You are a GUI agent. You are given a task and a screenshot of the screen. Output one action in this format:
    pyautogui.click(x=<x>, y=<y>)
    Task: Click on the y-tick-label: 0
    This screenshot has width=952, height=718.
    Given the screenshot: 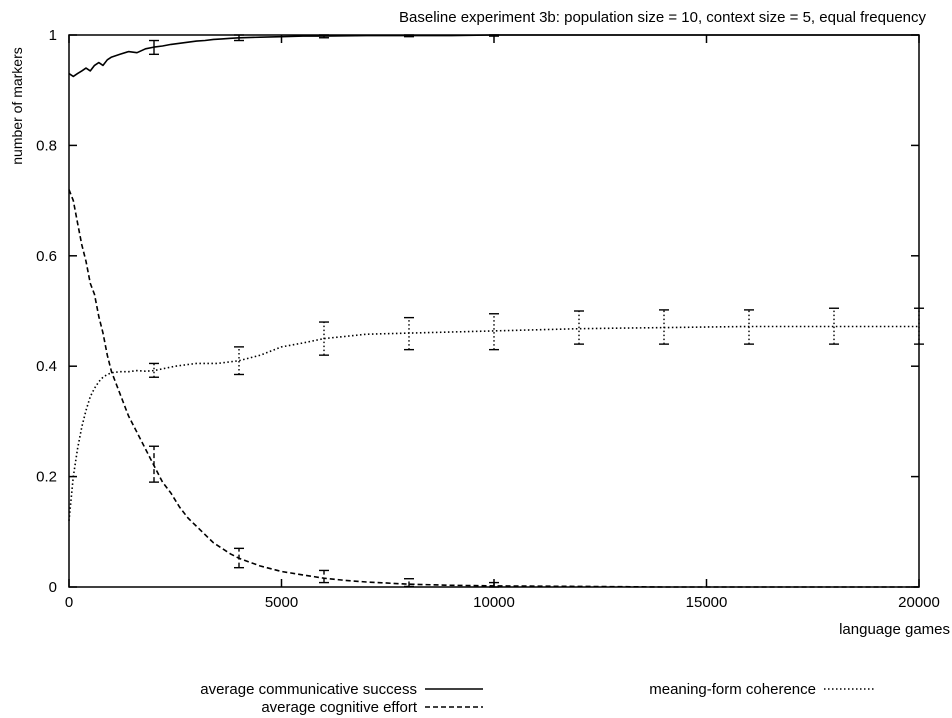 What is the action you would take?
    pyautogui.click(x=53, y=587)
    